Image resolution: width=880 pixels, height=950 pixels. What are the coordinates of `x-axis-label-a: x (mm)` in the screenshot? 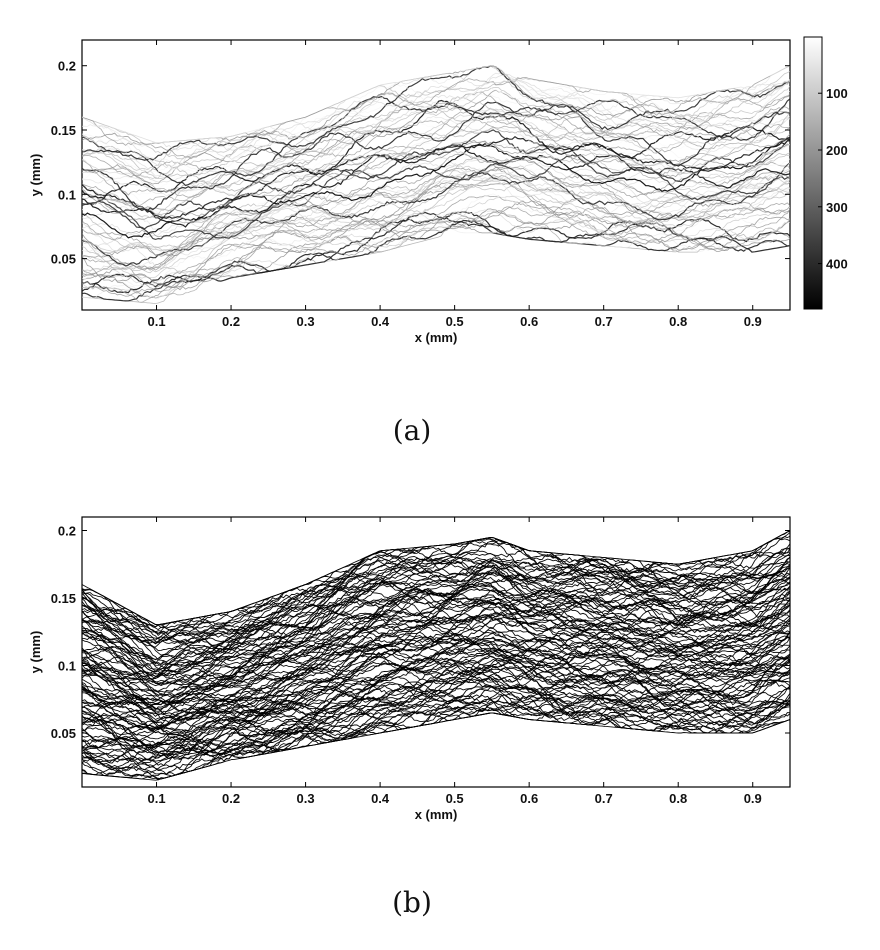 It's located at (436, 337).